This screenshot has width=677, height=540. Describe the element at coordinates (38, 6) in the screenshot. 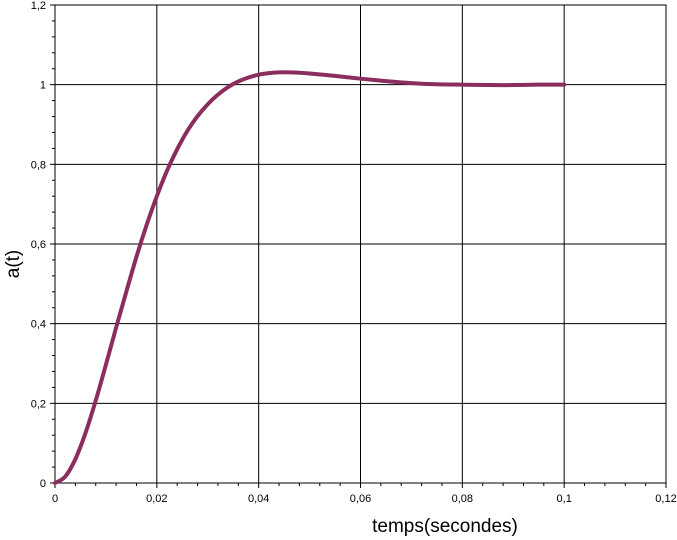

I see `y-tick-label: 1,2` at that location.